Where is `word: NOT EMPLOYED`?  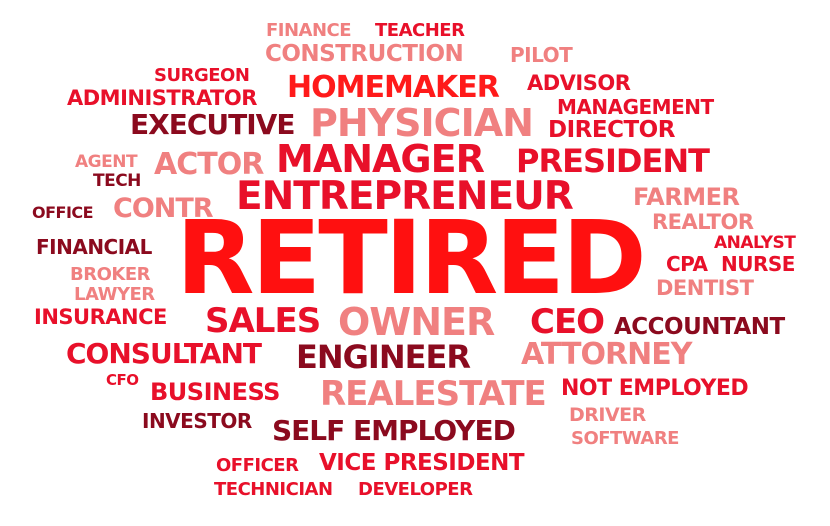
word: NOT EMPLOYED is located at coordinates (655, 388).